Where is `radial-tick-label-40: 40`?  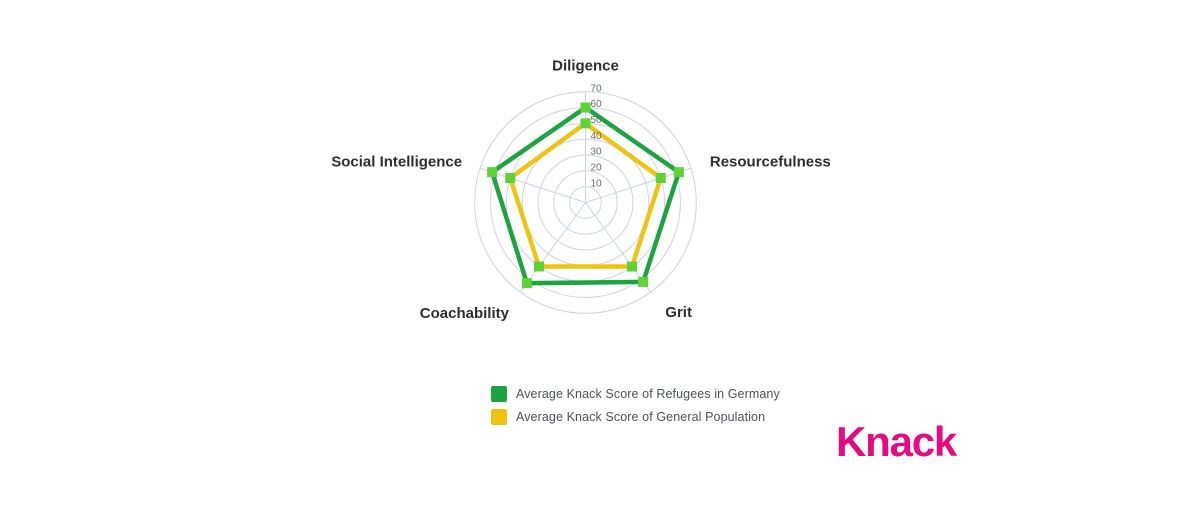 radial-tick-label-40: 40 is located at coordinates (597, 136).